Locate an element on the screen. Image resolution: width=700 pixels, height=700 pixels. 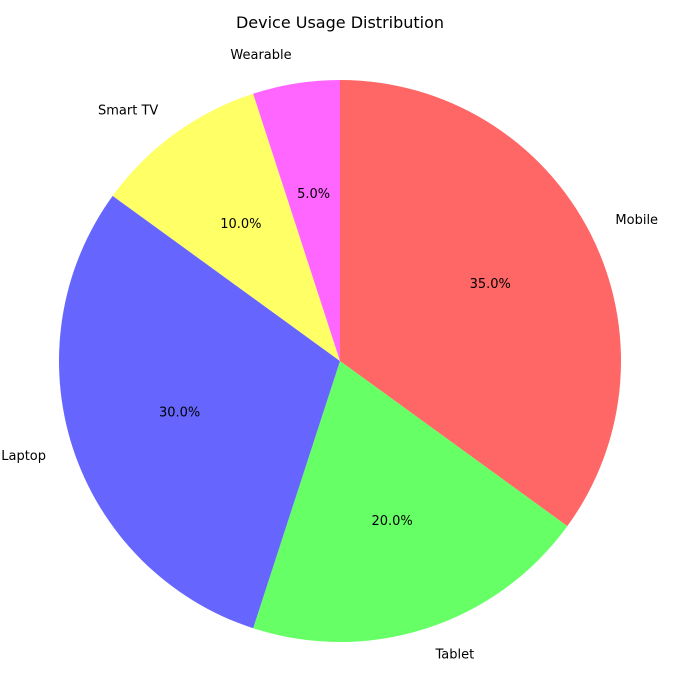
pie-slice-smart-tv is located at coordinates (226, 227).